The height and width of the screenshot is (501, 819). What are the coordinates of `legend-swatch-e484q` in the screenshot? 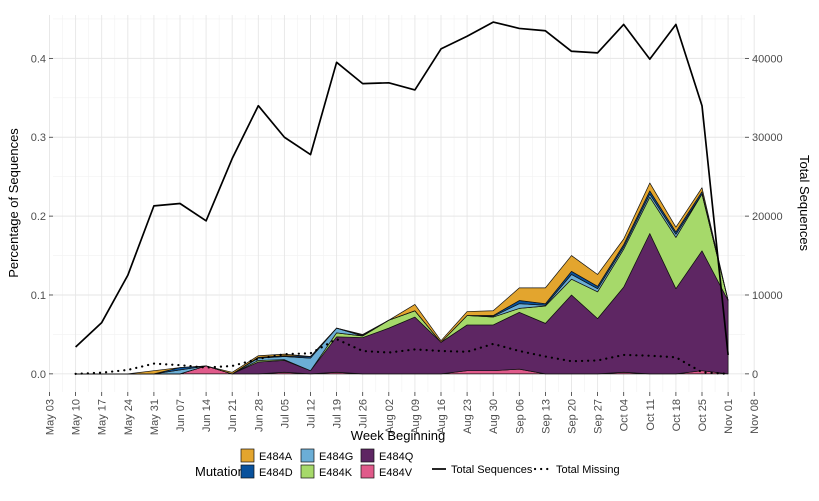 It's located at (367, 455).